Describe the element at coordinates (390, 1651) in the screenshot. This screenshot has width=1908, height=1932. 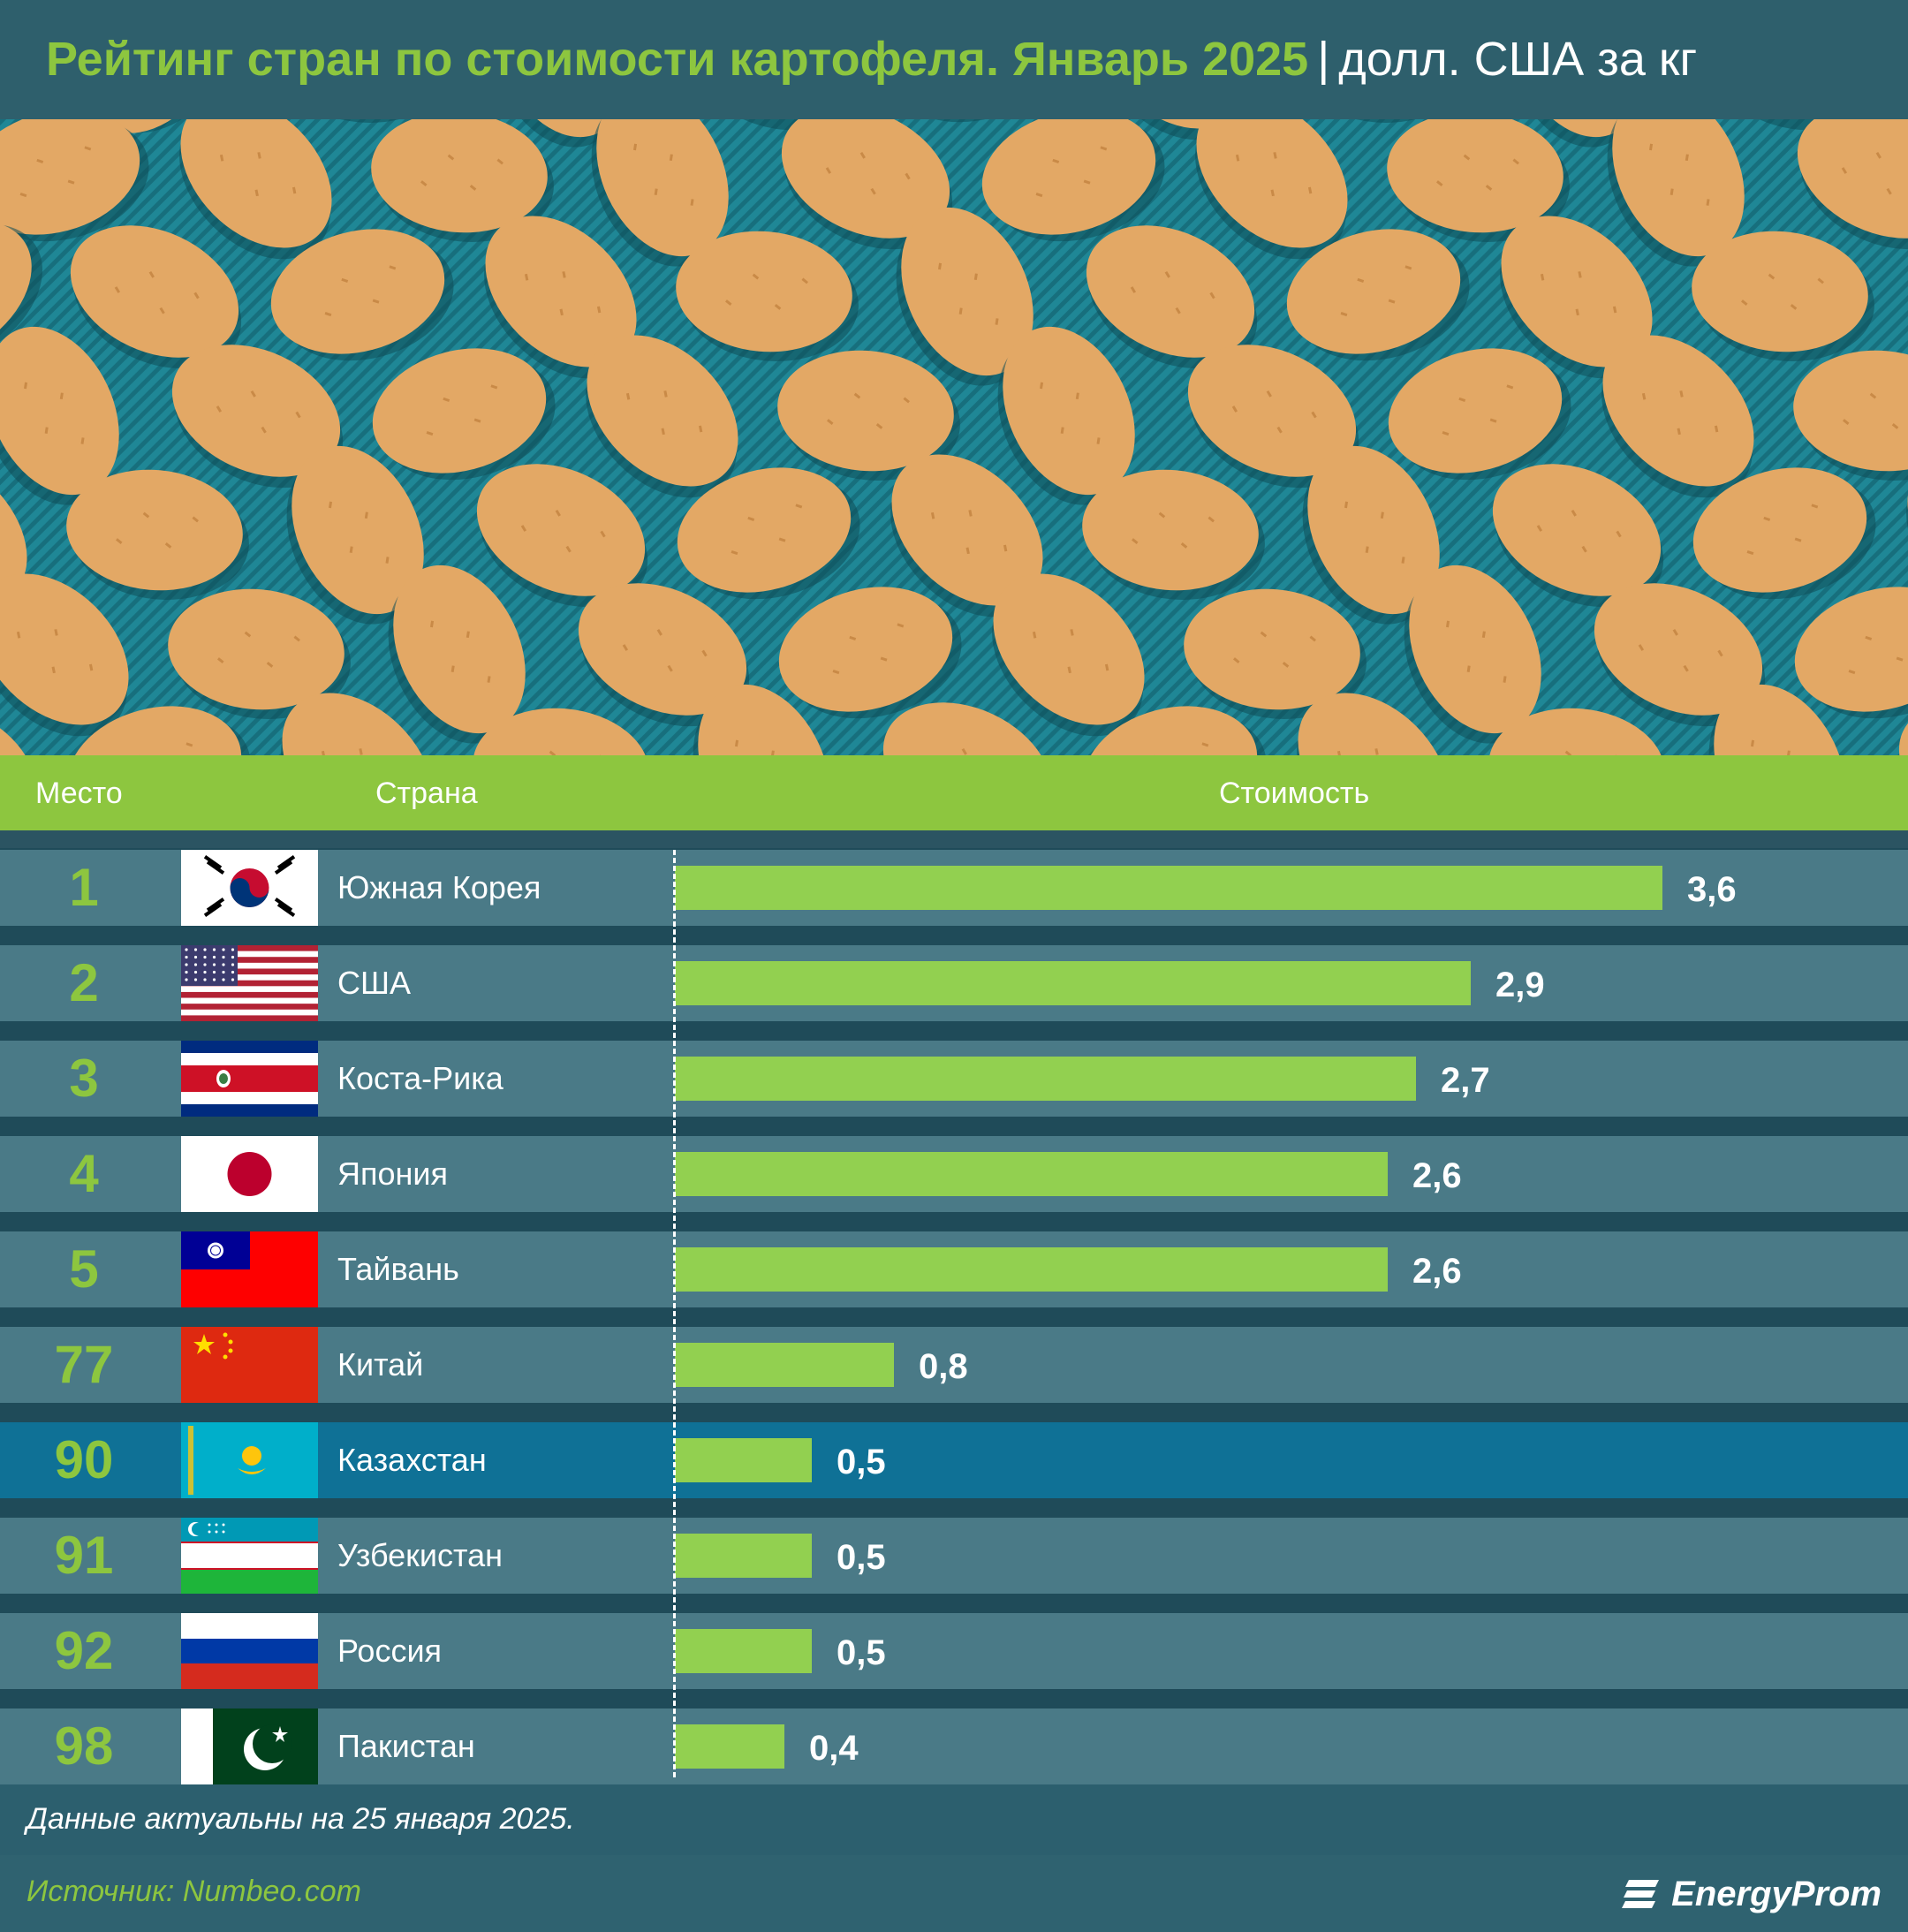
I see `country-name: Россия` at that location.